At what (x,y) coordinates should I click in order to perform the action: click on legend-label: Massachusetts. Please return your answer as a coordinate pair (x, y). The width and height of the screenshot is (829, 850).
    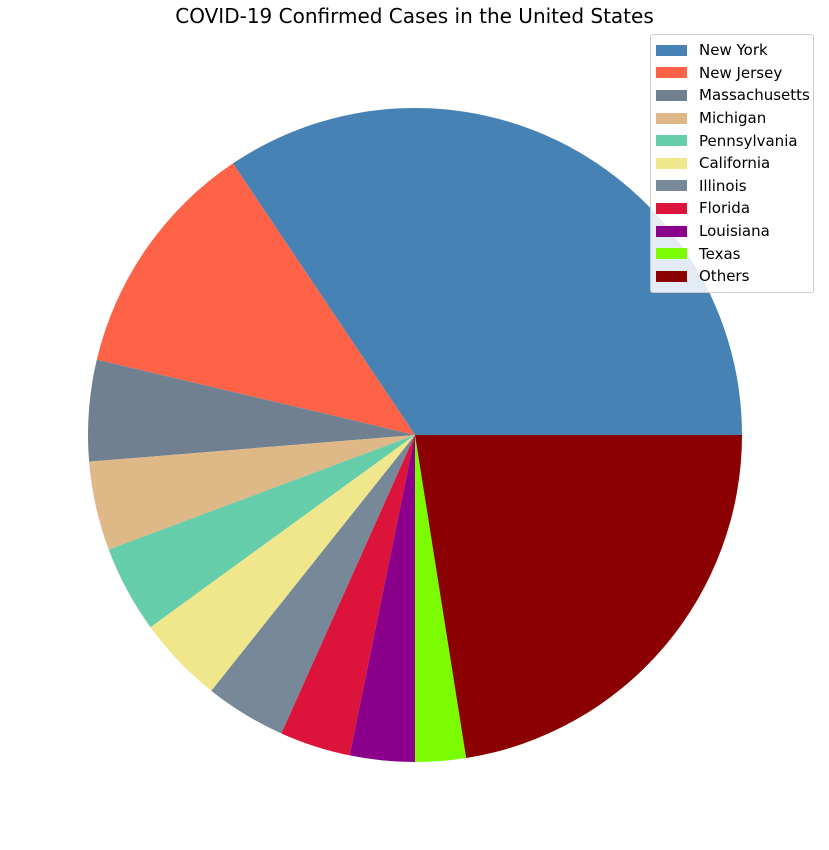
    Looking at the image, I should click on (754, 95).